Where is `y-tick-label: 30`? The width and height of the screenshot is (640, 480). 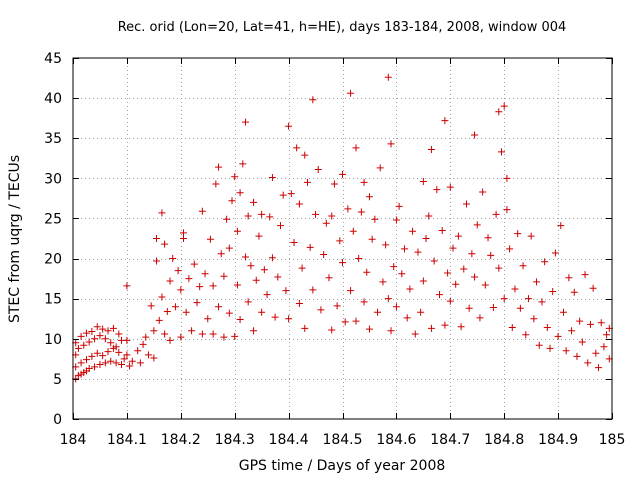
y-tick-label: 30 is located at coordinates (53, 179).